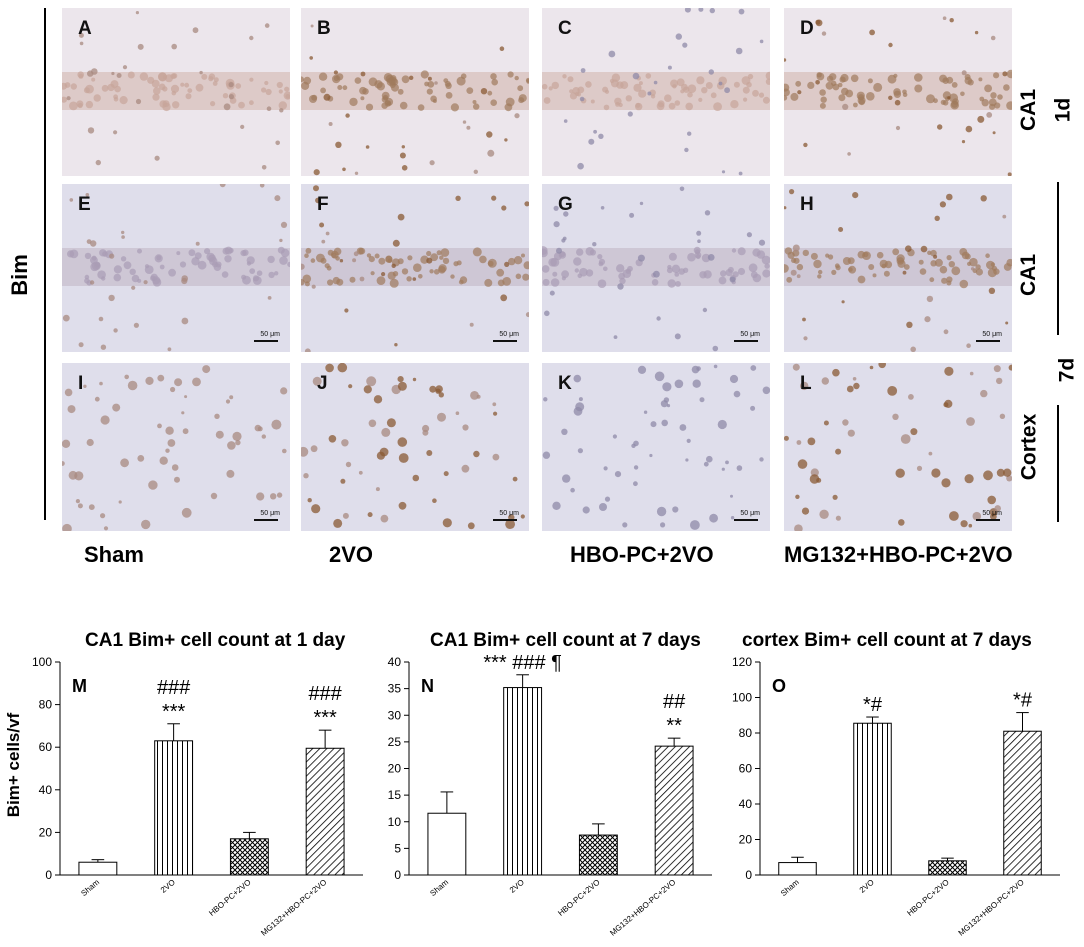 This screenshot has height=947, width=1084. What do you see at coordinates (642, 554) in the screenshot?
I see `group-label-hbo-pc: HBO-PC+2VO` at bounding box center [642, 554].